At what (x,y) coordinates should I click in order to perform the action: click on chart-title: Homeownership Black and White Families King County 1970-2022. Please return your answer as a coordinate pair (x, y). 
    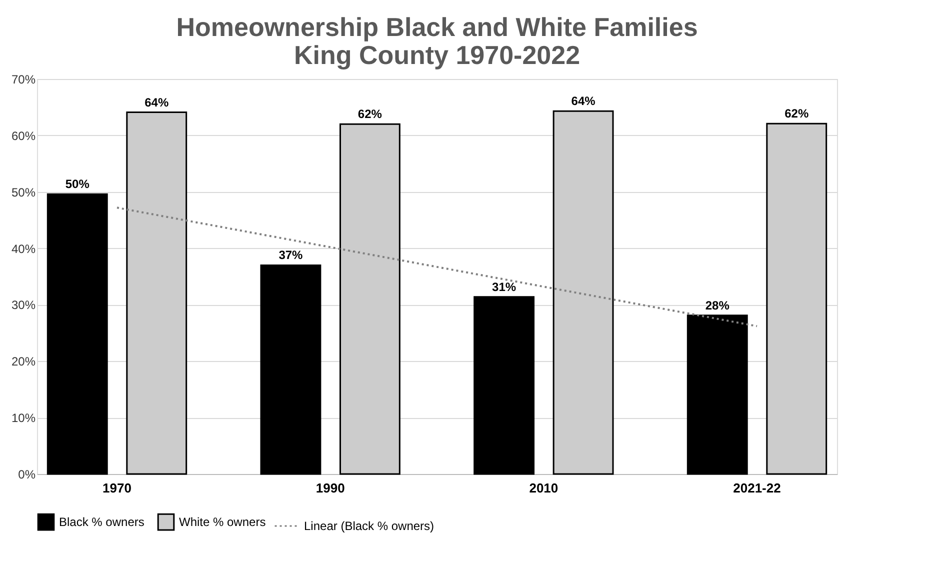
    Looking at the image, I should click on (437, 41).